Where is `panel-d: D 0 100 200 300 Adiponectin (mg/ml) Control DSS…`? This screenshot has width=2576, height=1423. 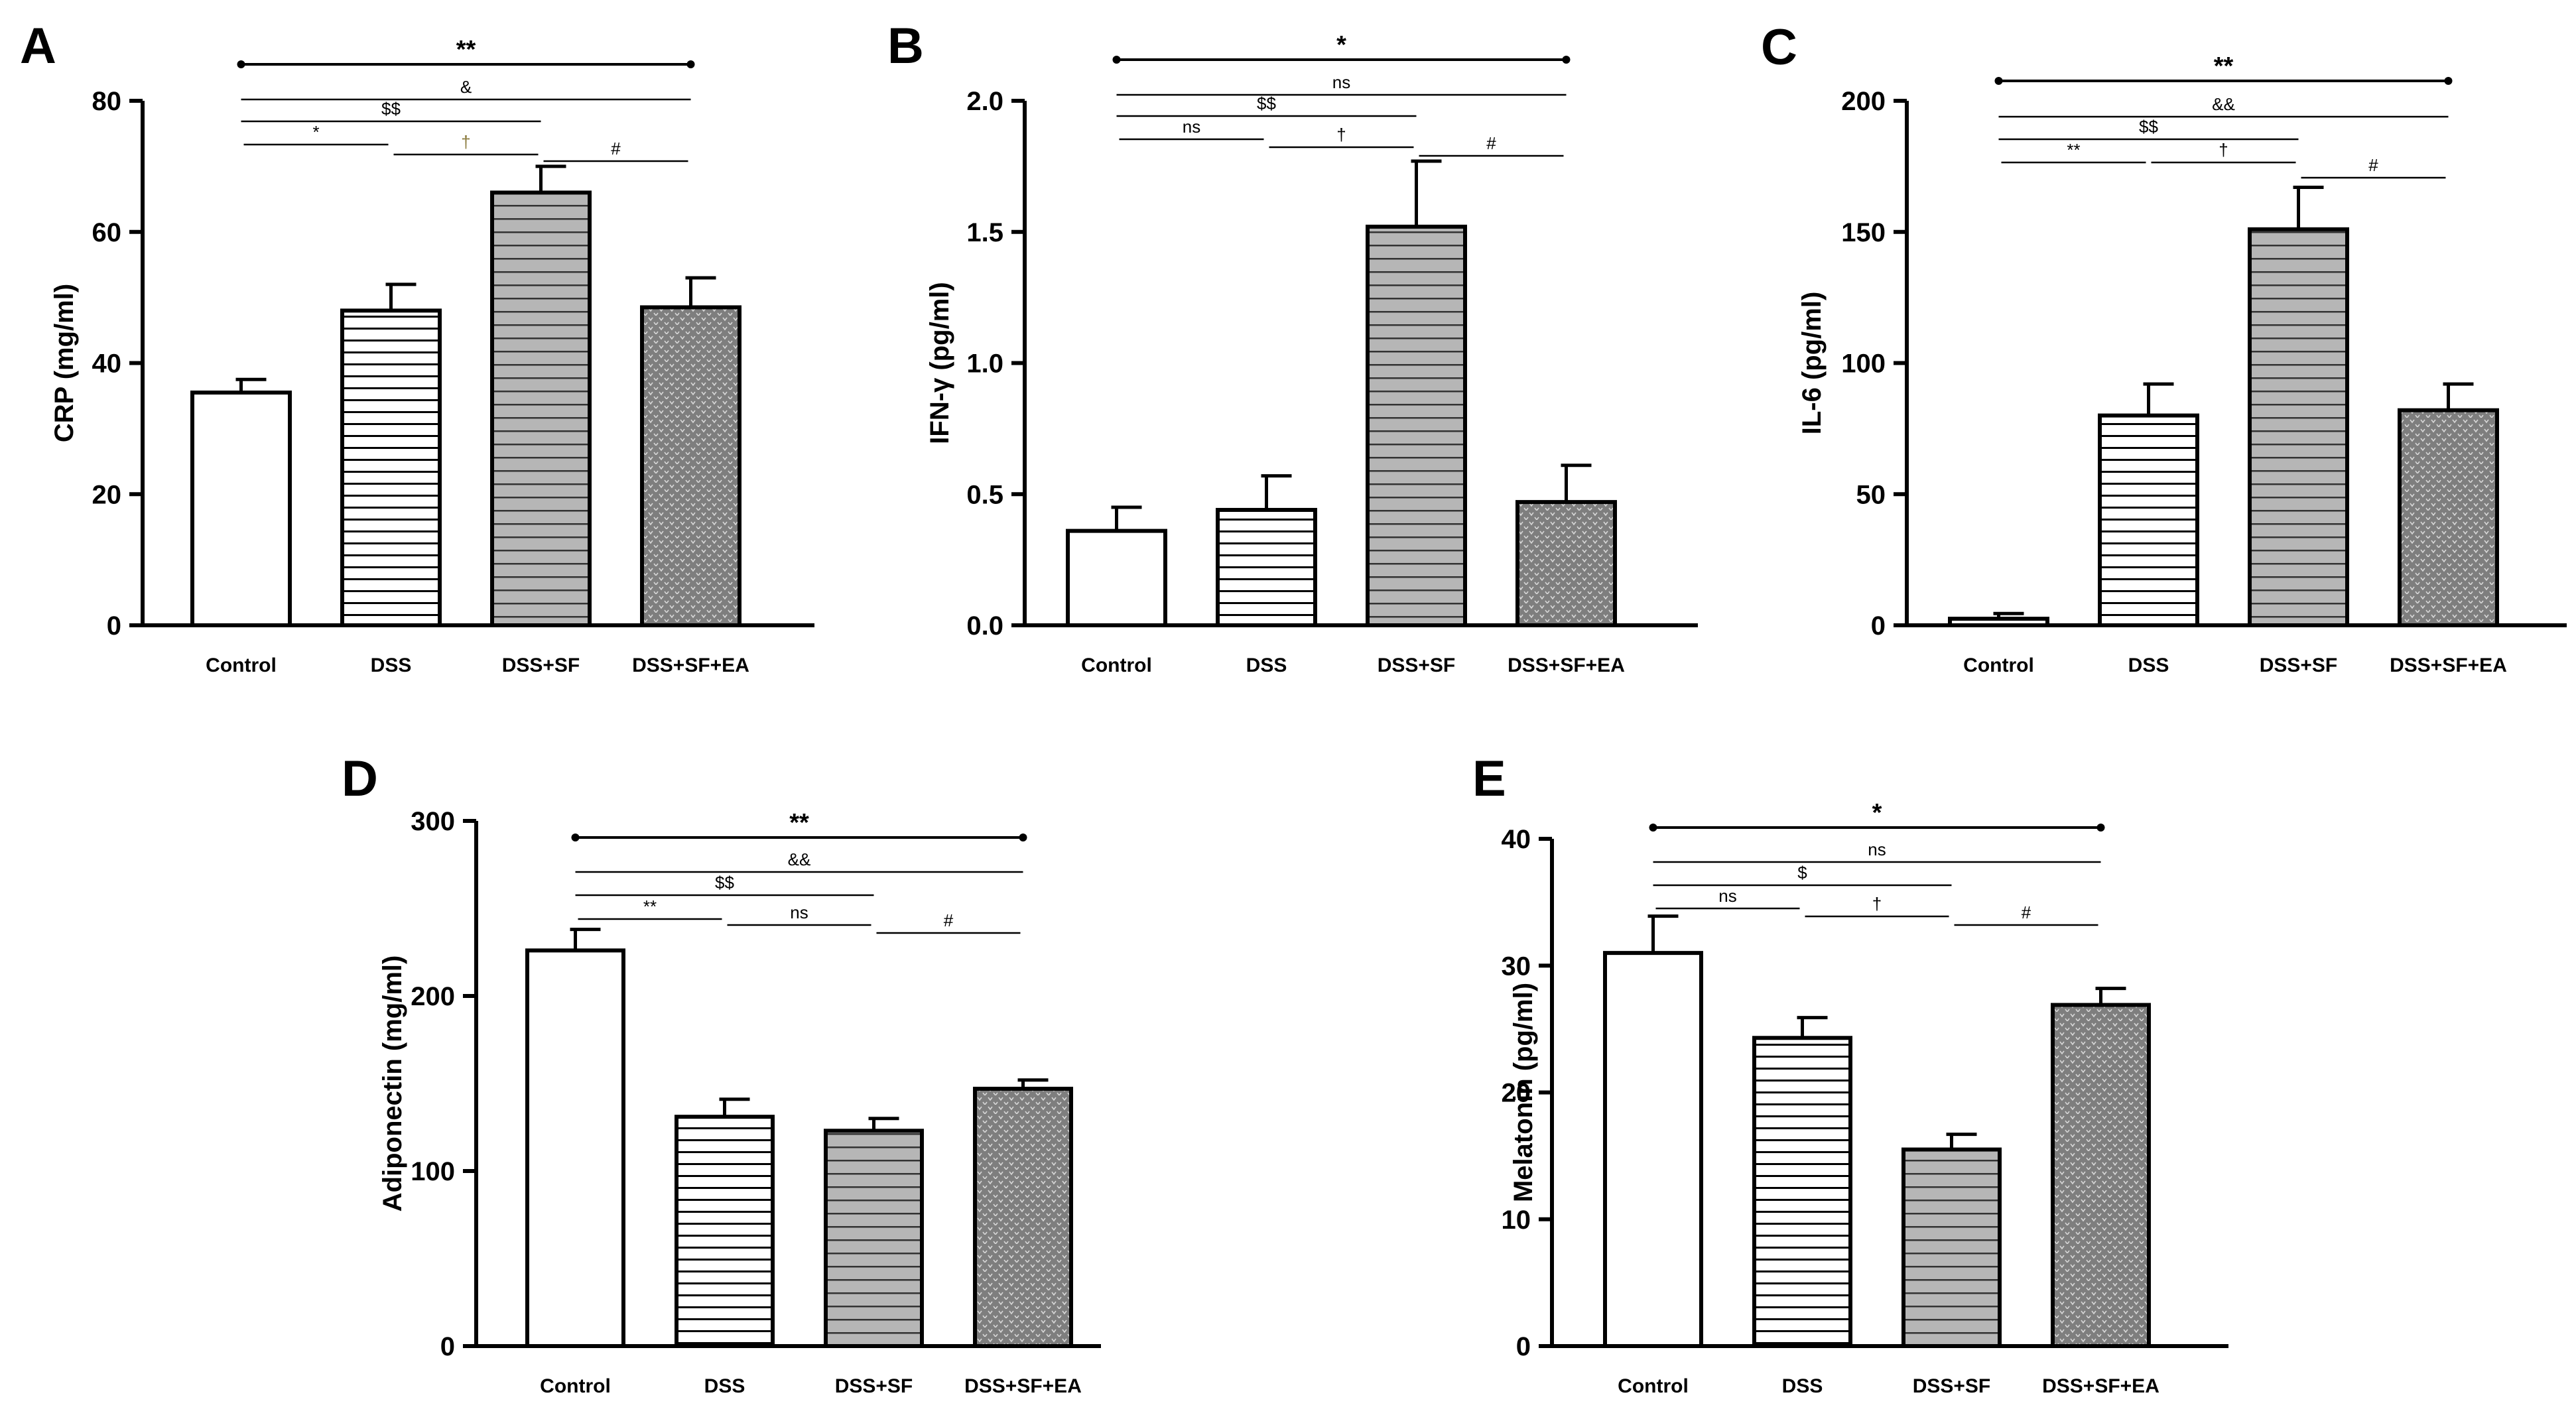 panel-d: D 0 100 200 300 Adiponectin (mg/ml) Control DSS… is located at coordinates (721, 1074).